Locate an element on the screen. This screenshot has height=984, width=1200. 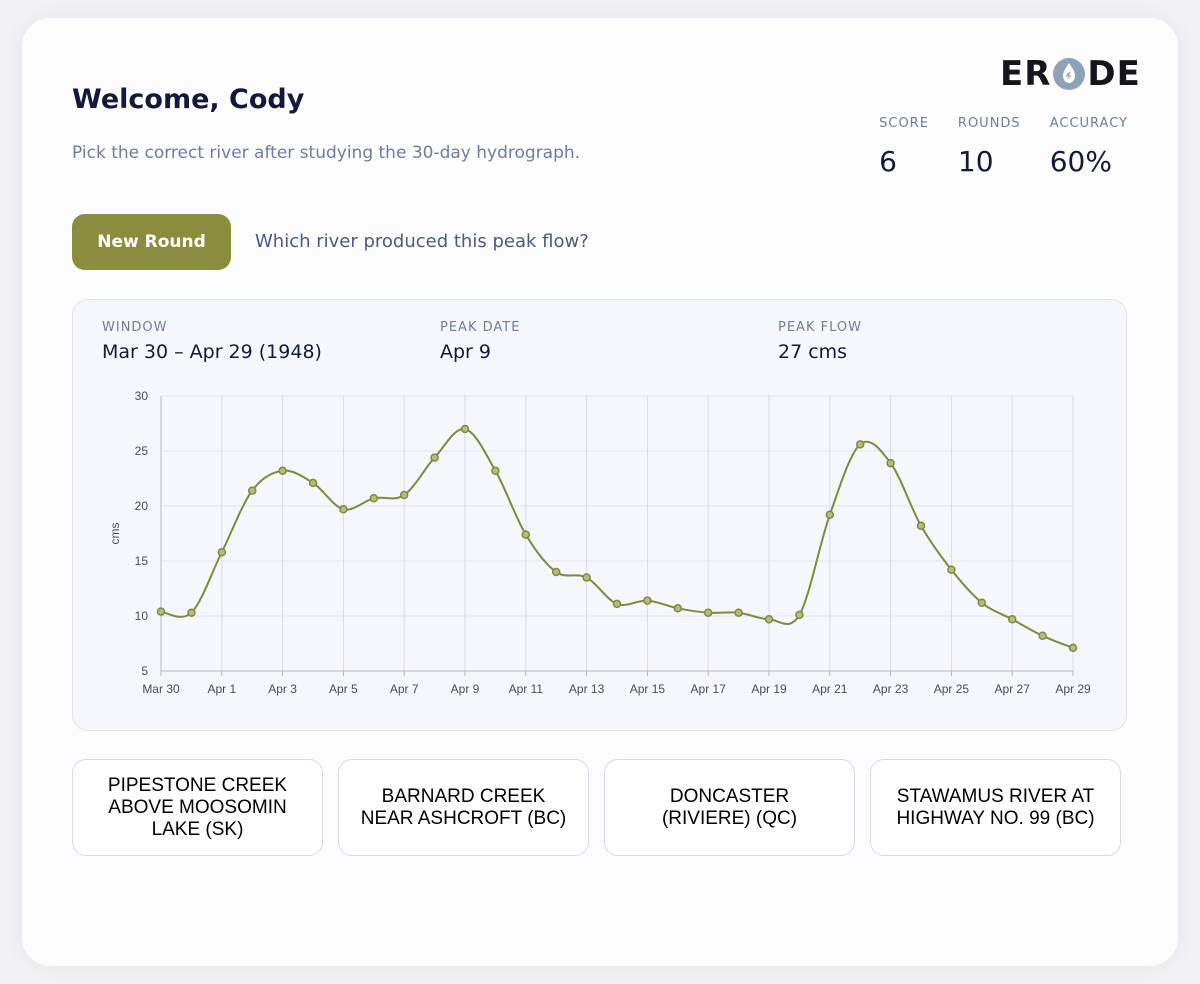
x-tick-label: Apr 5 is located at coordinates (343, 689).